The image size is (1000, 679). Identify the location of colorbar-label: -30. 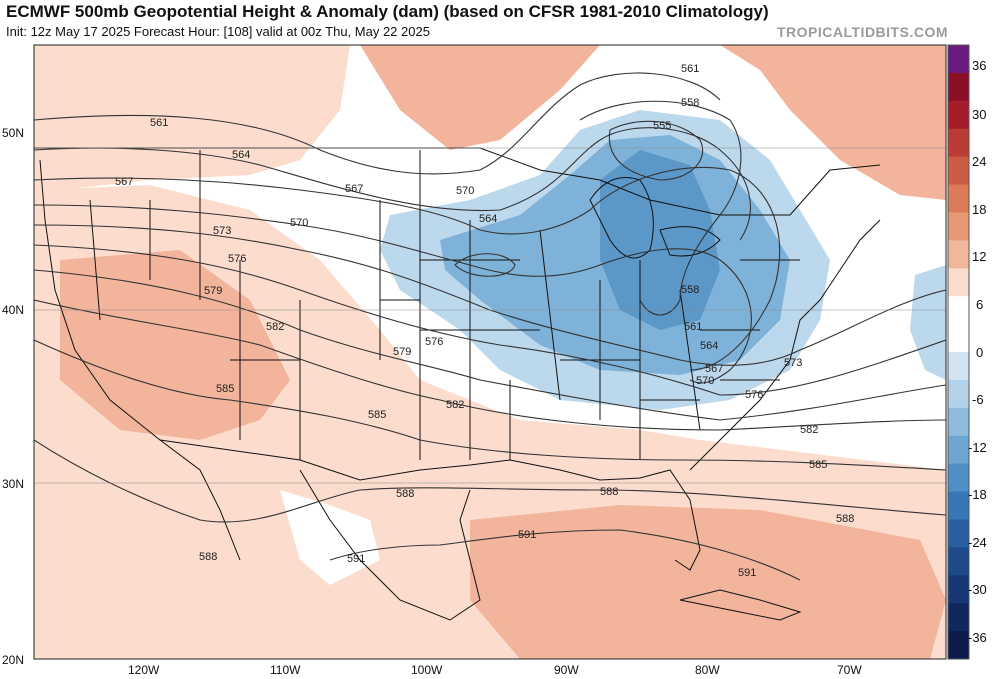
(977, 589).